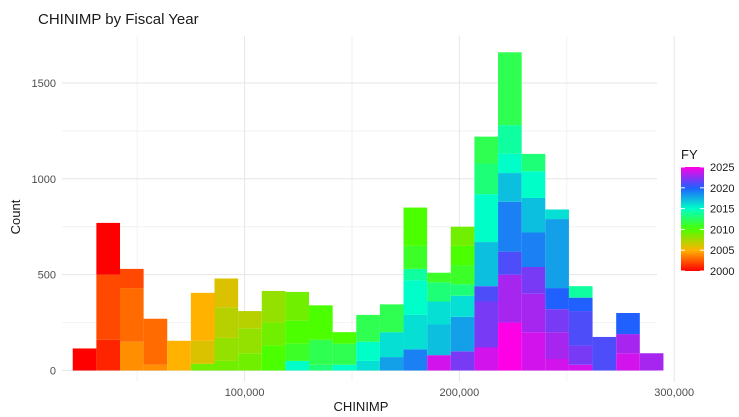 The height and width of the screenshot is (417, 739). I want to click on legend-tick-label: 2015, so click(722, 210).